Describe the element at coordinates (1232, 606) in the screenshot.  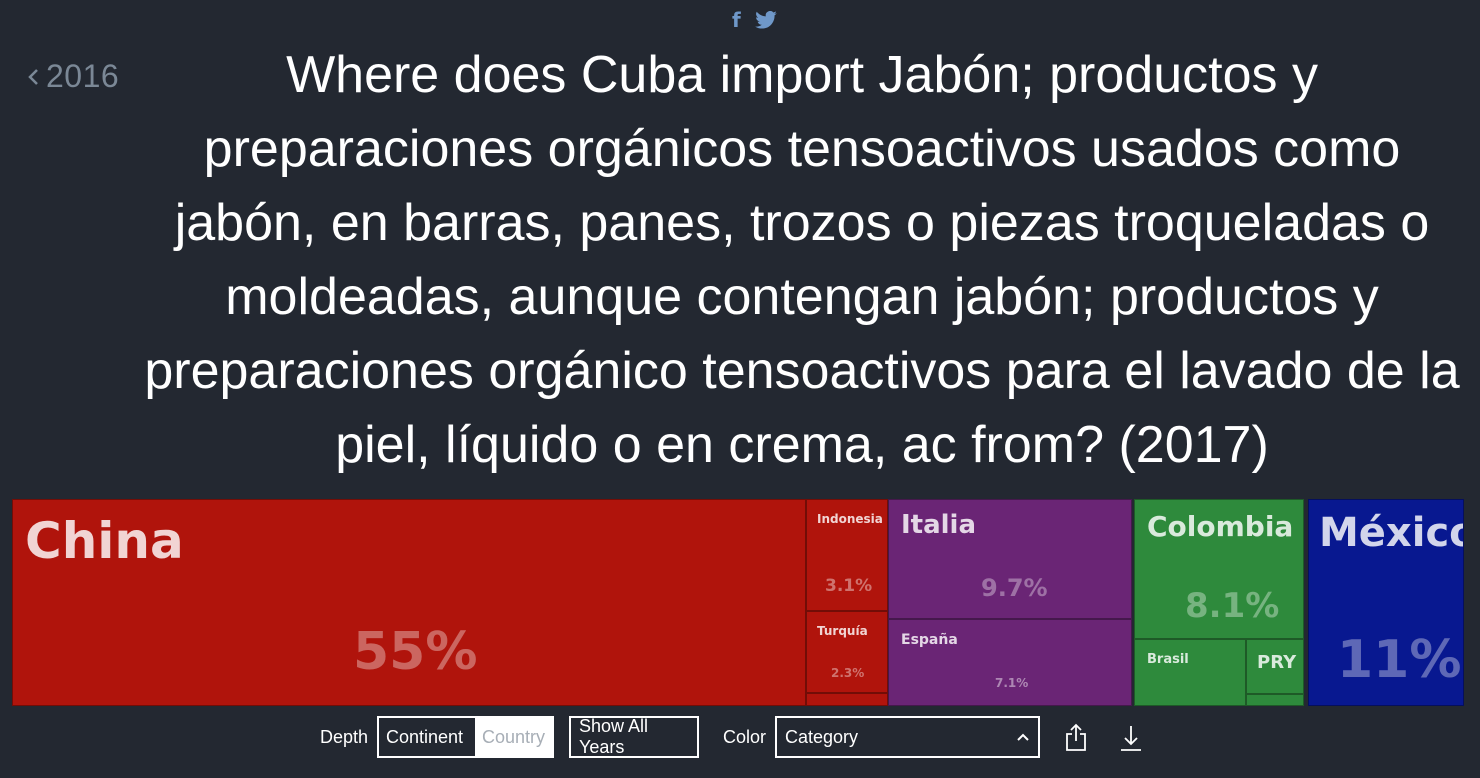
I see `treemap-share-colombia: 8.1%` at that location.